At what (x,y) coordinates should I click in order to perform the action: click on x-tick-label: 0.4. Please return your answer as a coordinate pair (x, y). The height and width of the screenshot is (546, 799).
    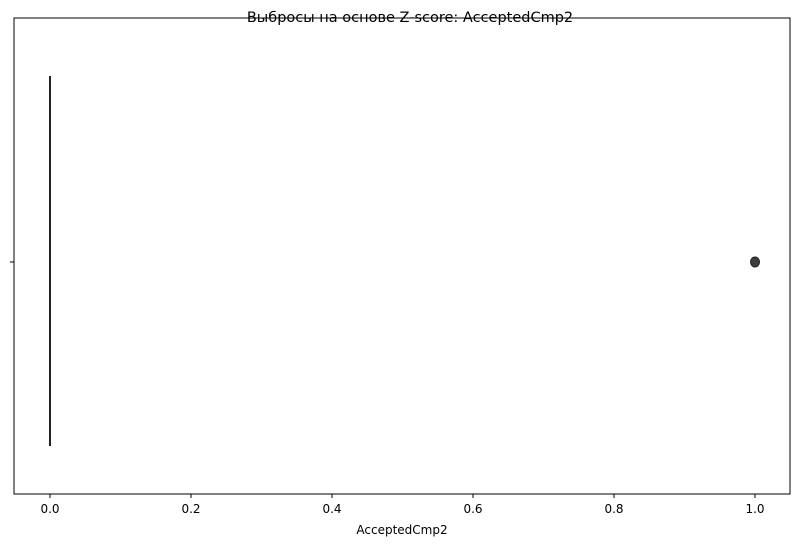
    Looking at the image, I should click on (331, 509).